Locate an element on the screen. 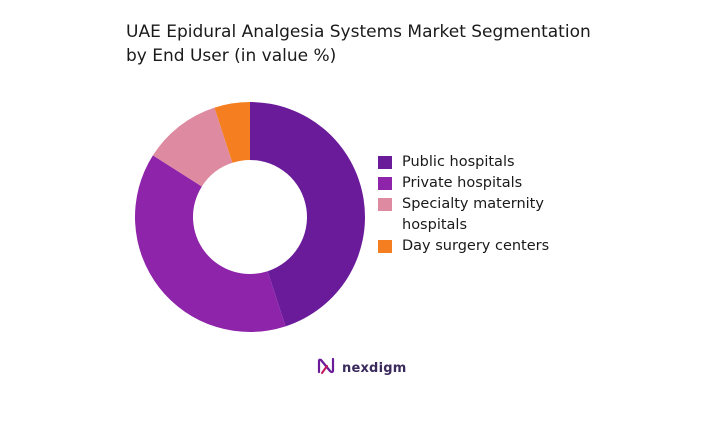 This screenshot has width=708, height=421. legend-item-public-hospitals: Public hospitals is located at coordinates (488, 162).